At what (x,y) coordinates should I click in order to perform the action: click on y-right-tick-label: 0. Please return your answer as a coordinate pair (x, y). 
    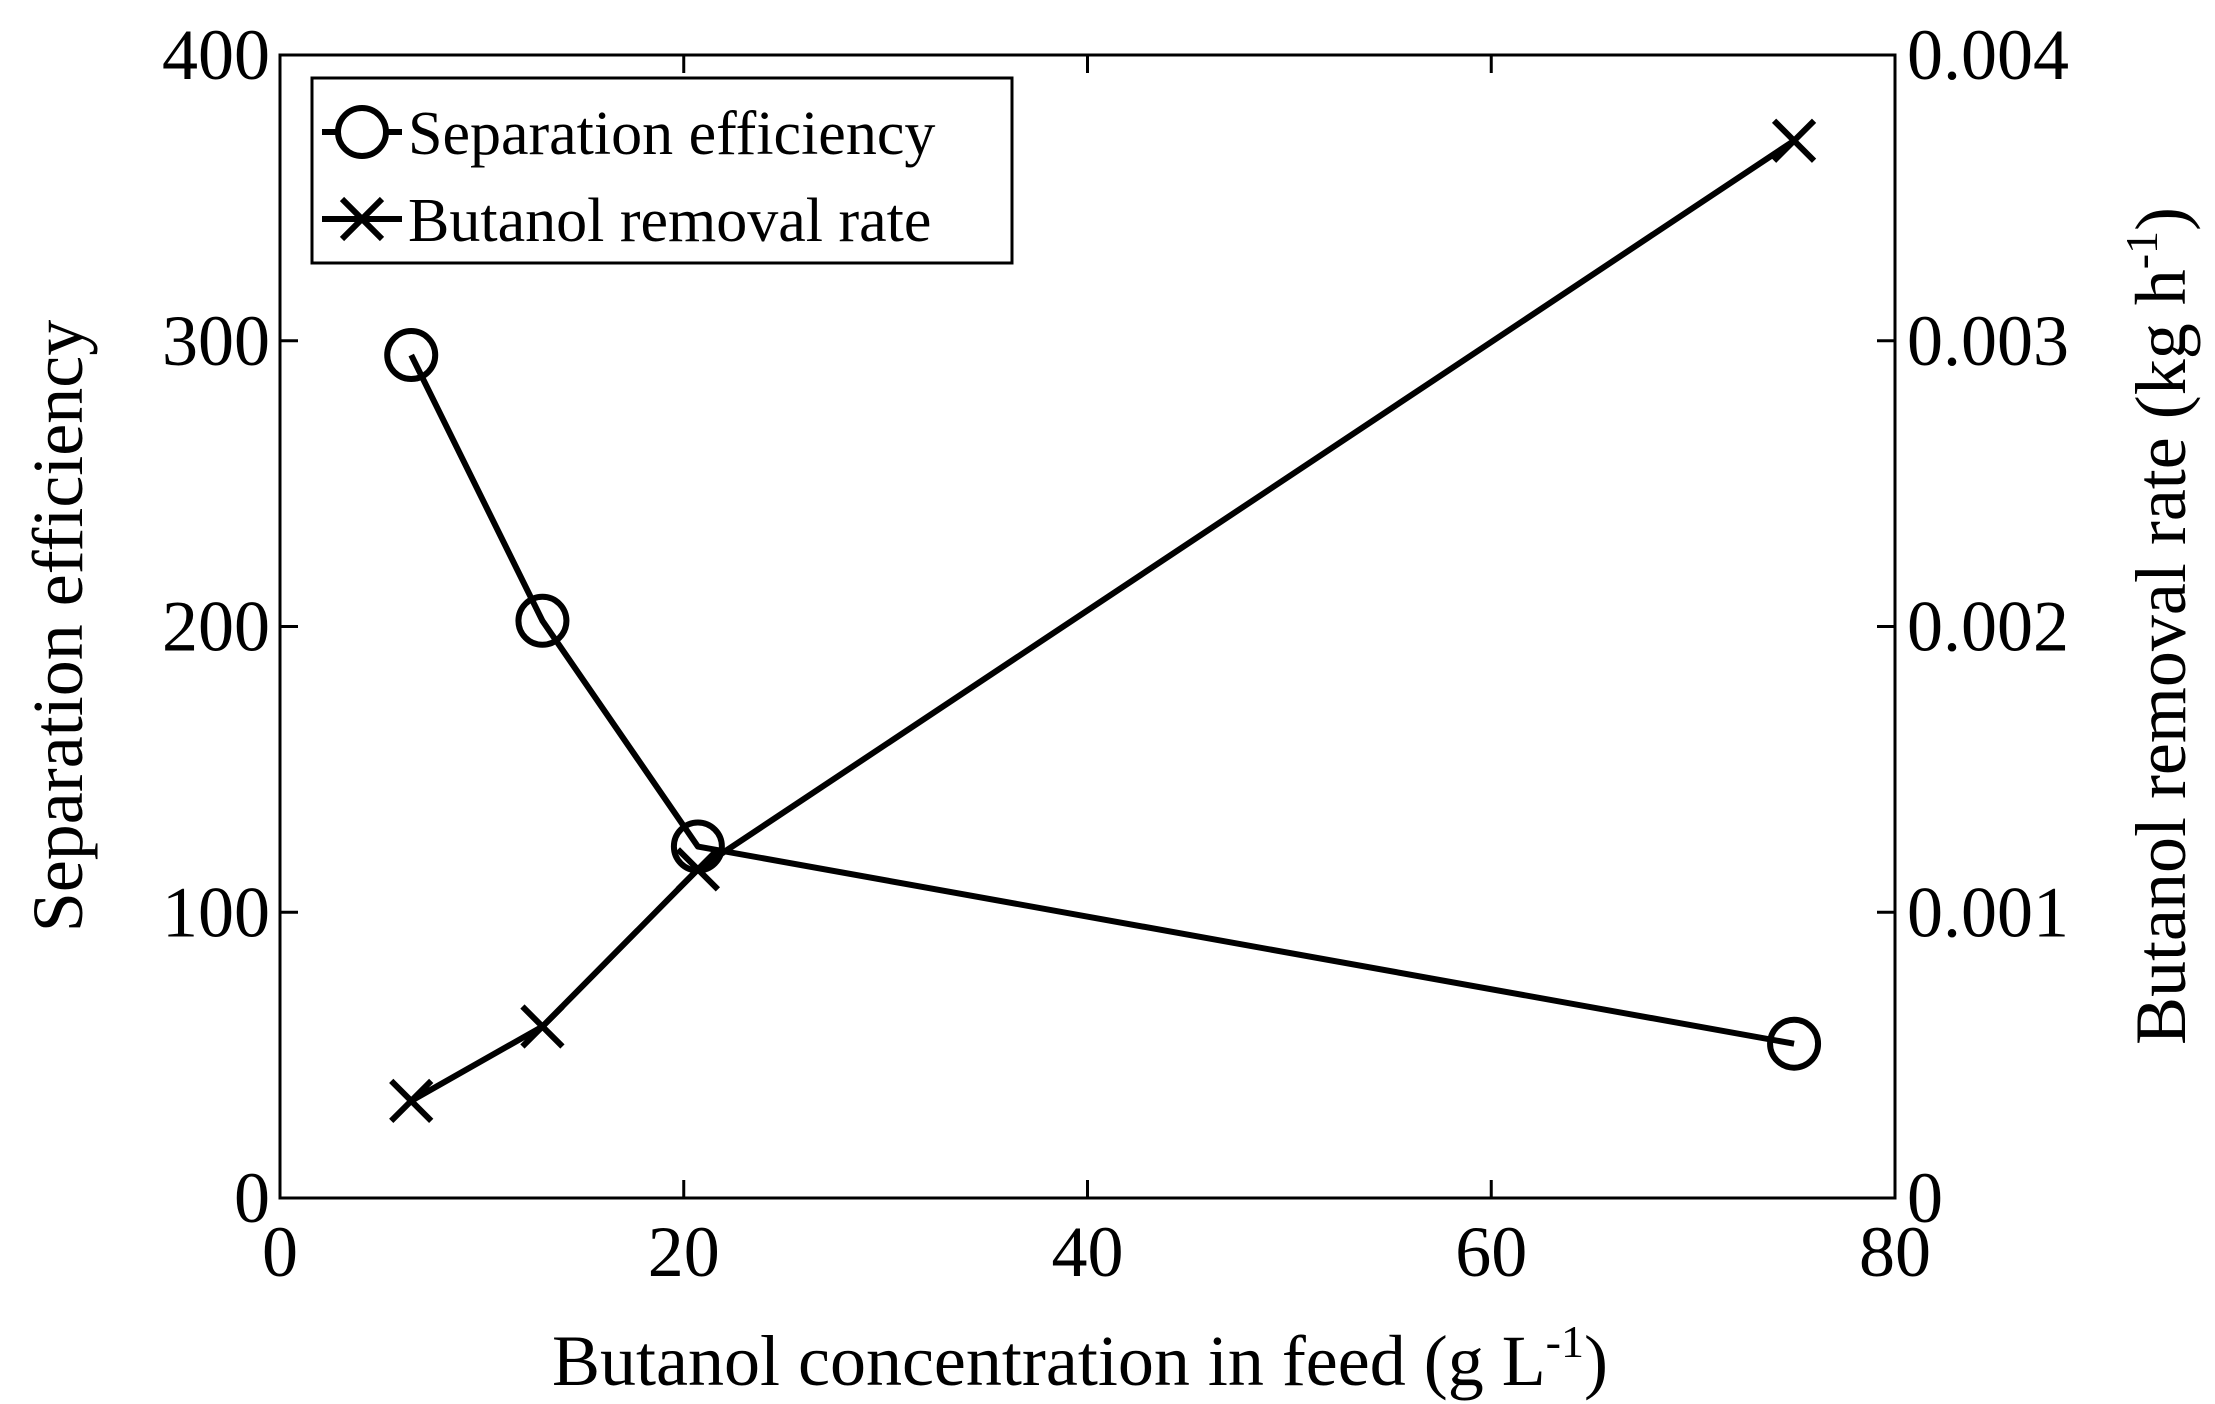
    Looking at the image, I should click on (1925, 1198).